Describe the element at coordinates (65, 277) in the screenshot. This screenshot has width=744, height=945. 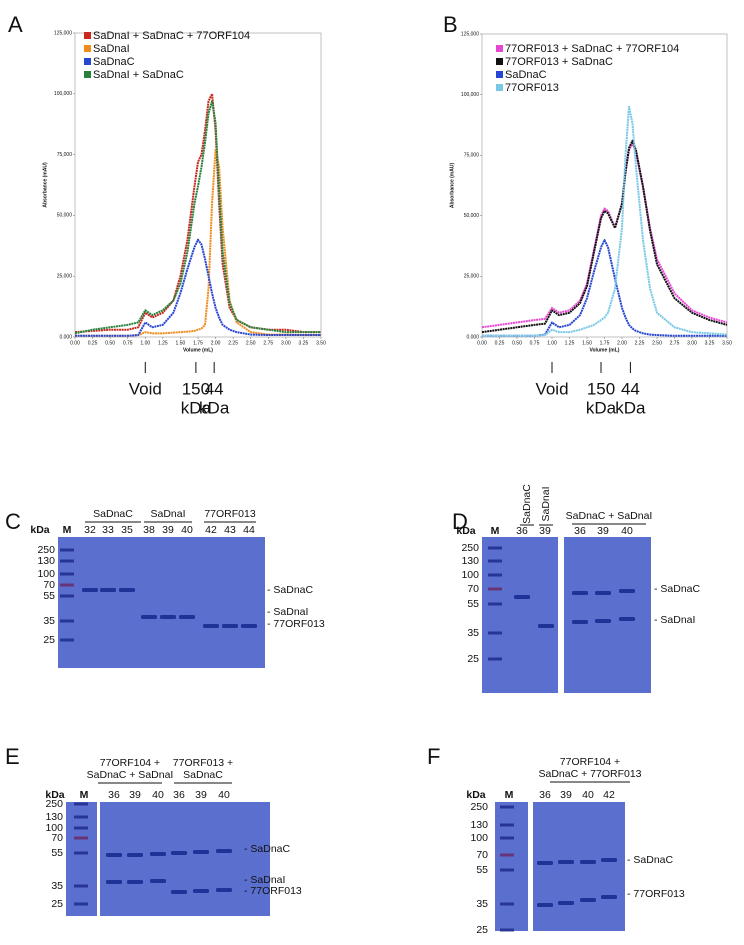
I see `y-tick-label: 25,000` at that location.